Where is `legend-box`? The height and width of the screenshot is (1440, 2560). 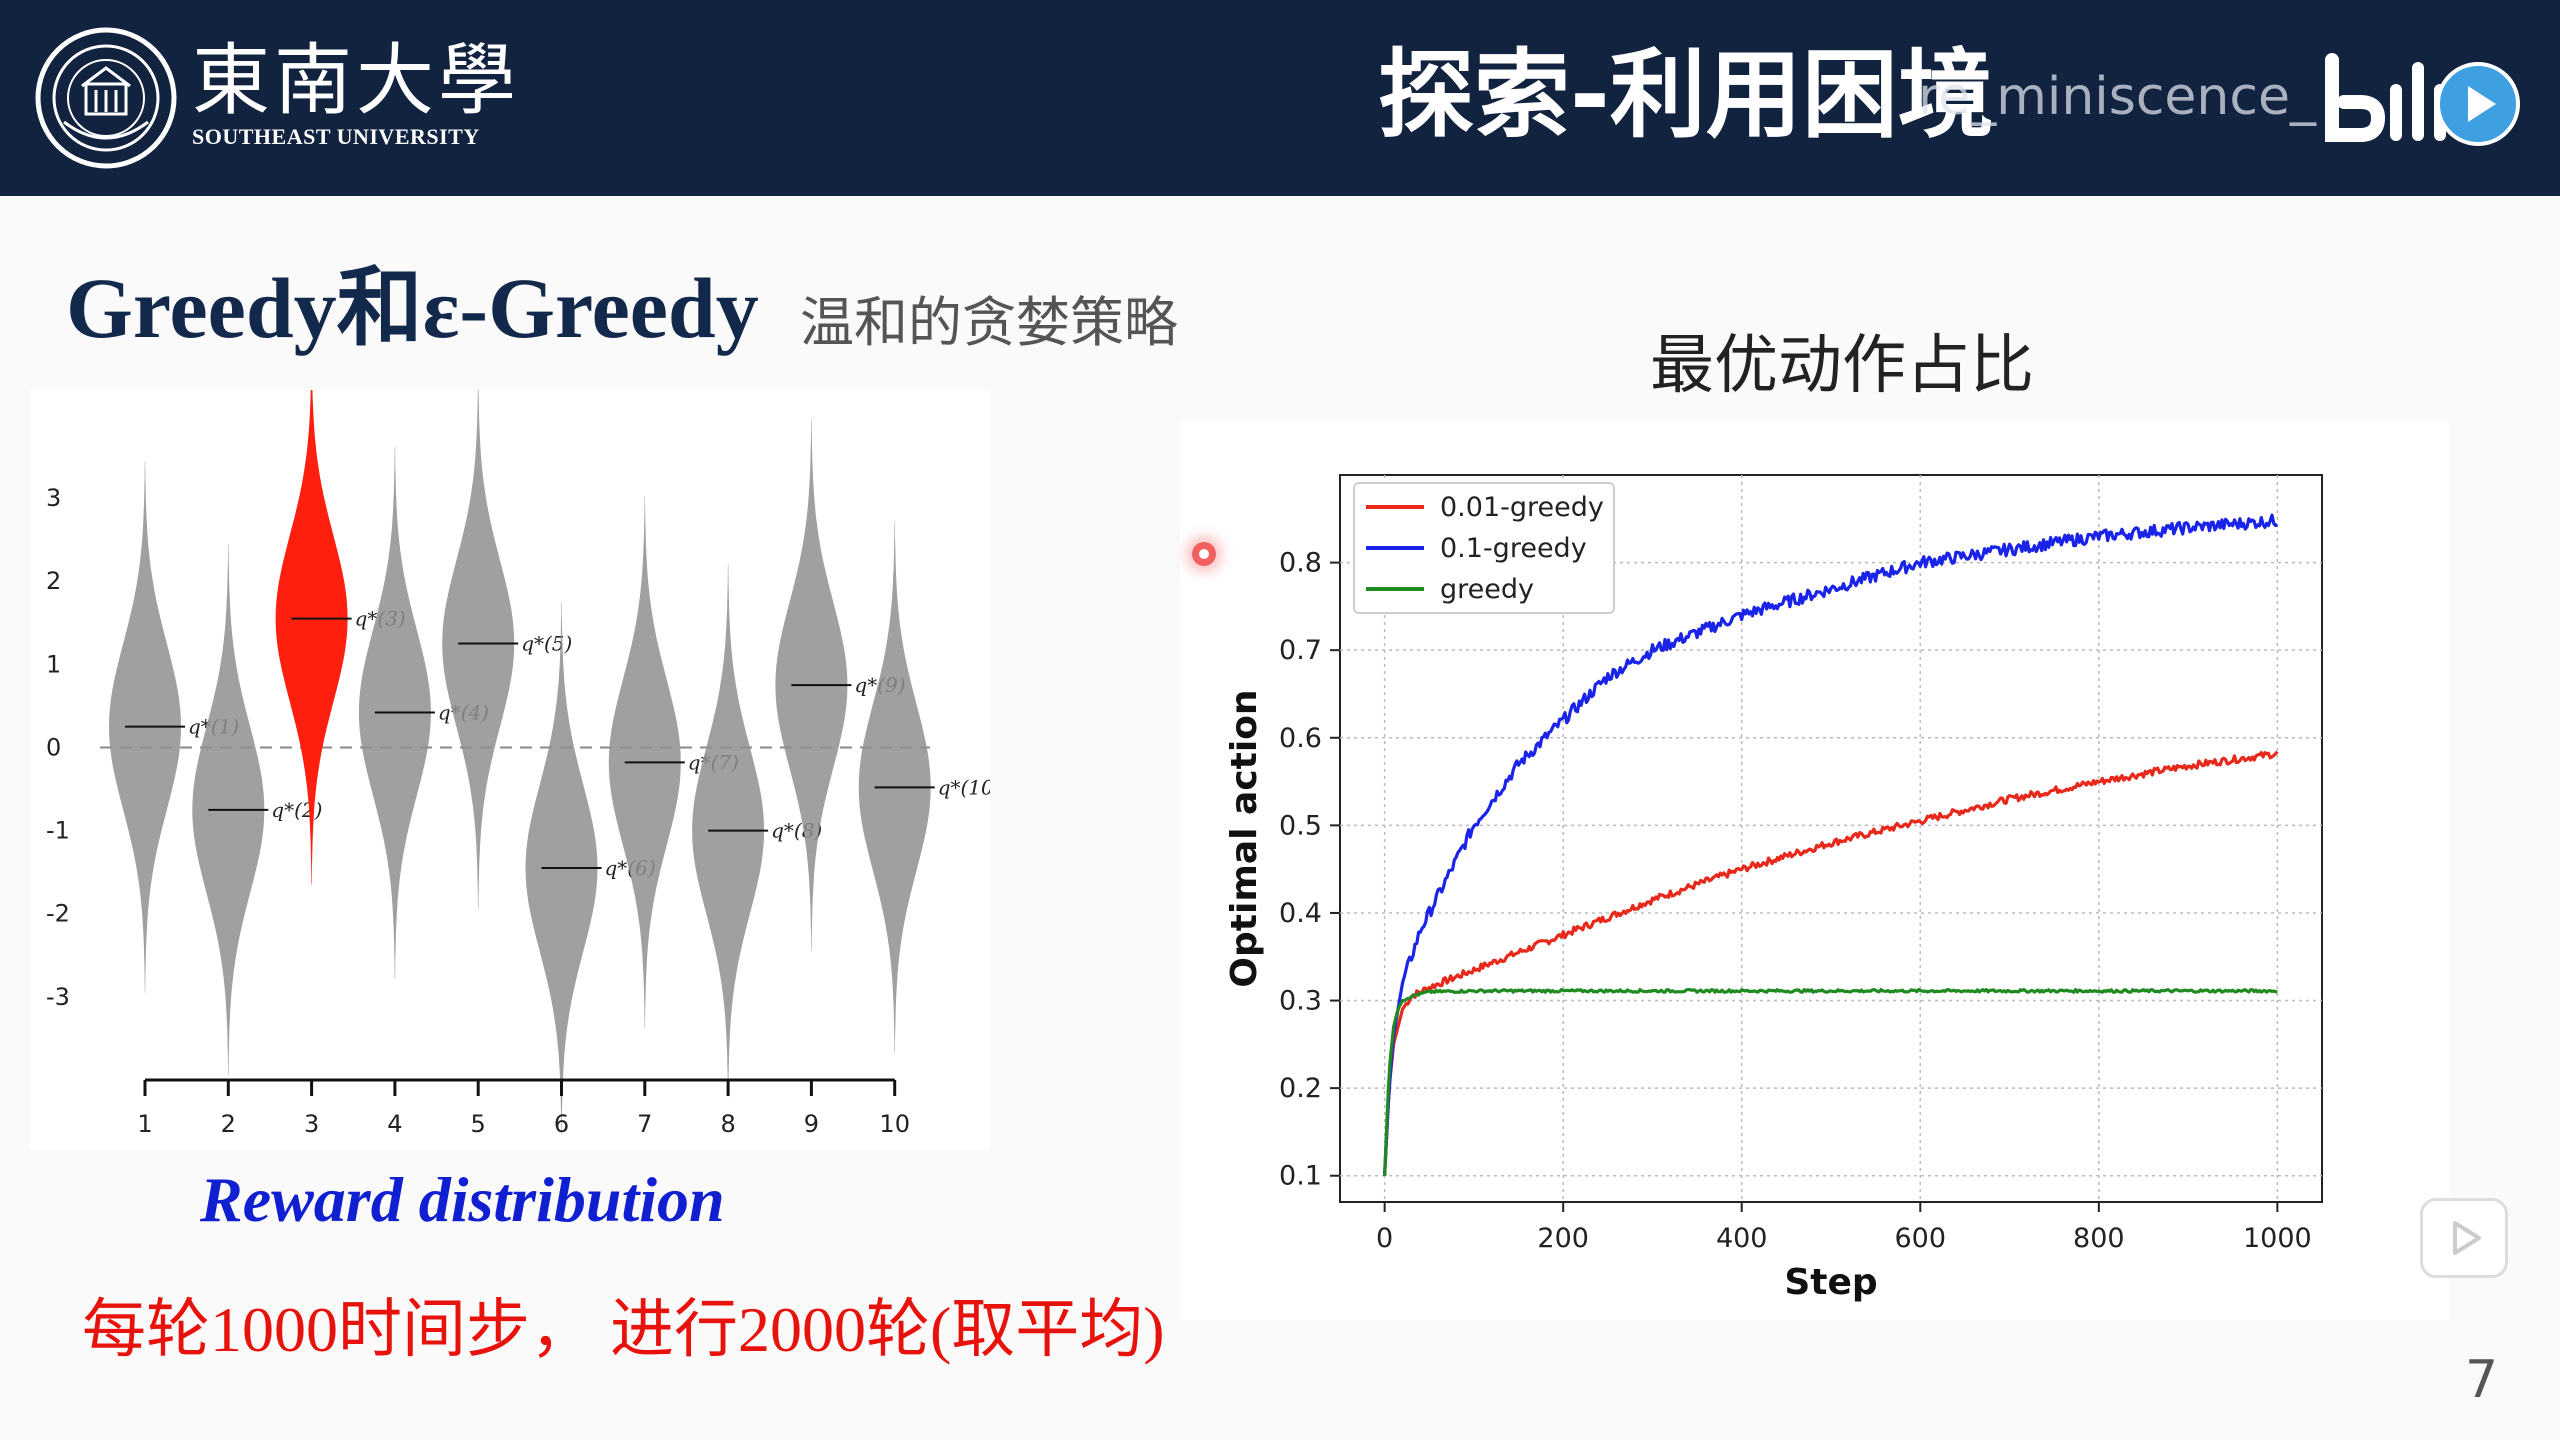 legend-box is located at coordinates (1484, 548).